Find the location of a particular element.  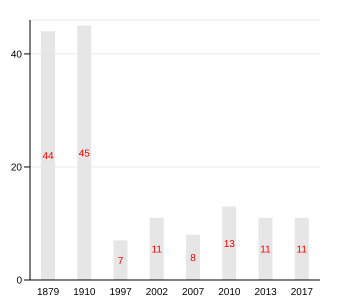

x-tick-label: 2017 is located at coordinates (302, 292).